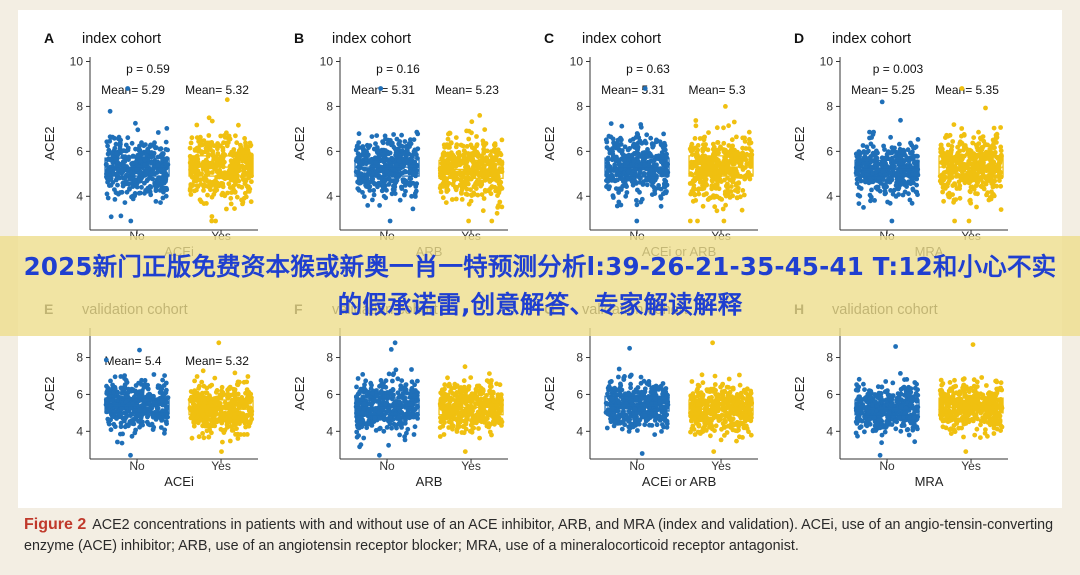 This screenshot has width=1080, height=575. I want to click on panel-letter: B, so click(299, 38).